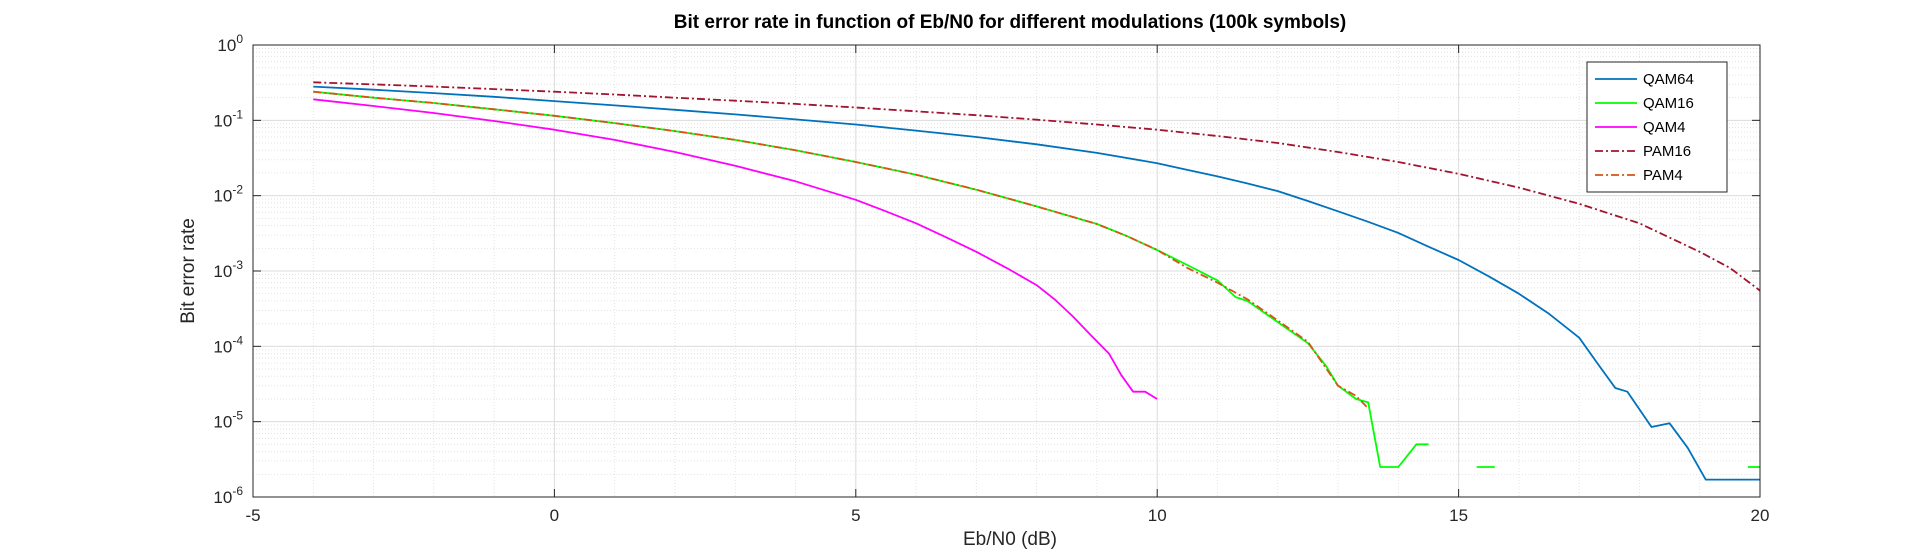 Image resolution: width=1920 pixels, height=556 pixels. I want to click on x-tick-label: 10, so click(1157, 515).